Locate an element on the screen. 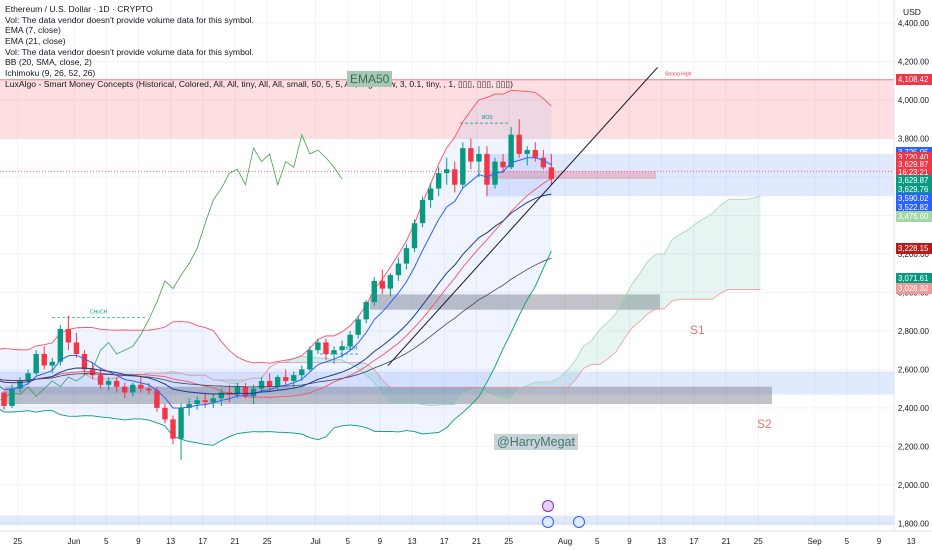 Image resolution: width=932 pixels, height=550 pixels. choch-label: CHoCH is located at coordinates (349, 349).